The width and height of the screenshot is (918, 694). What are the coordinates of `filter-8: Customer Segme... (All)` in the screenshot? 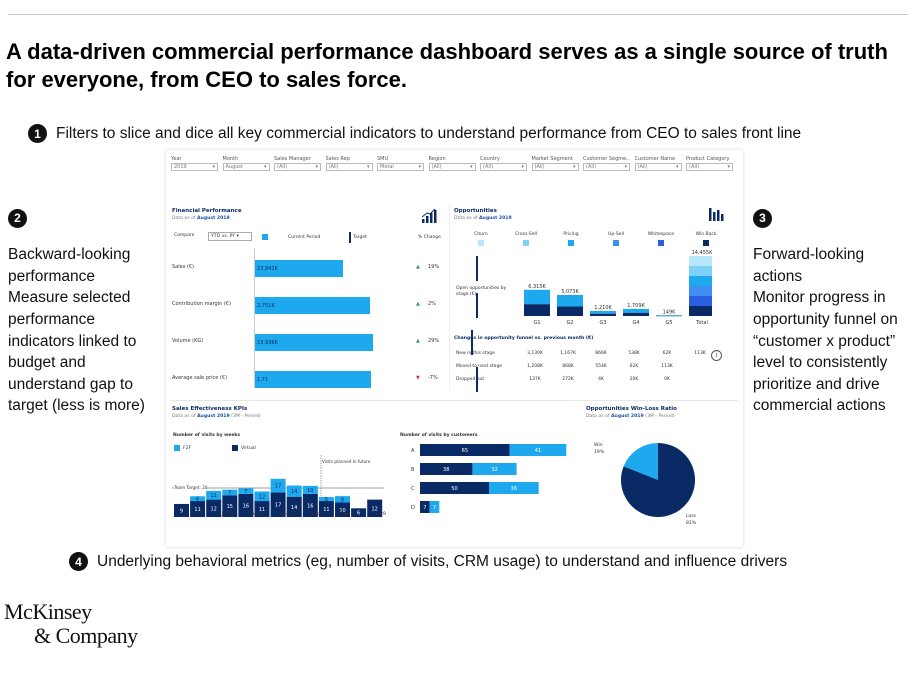 It's located at (606, 163).